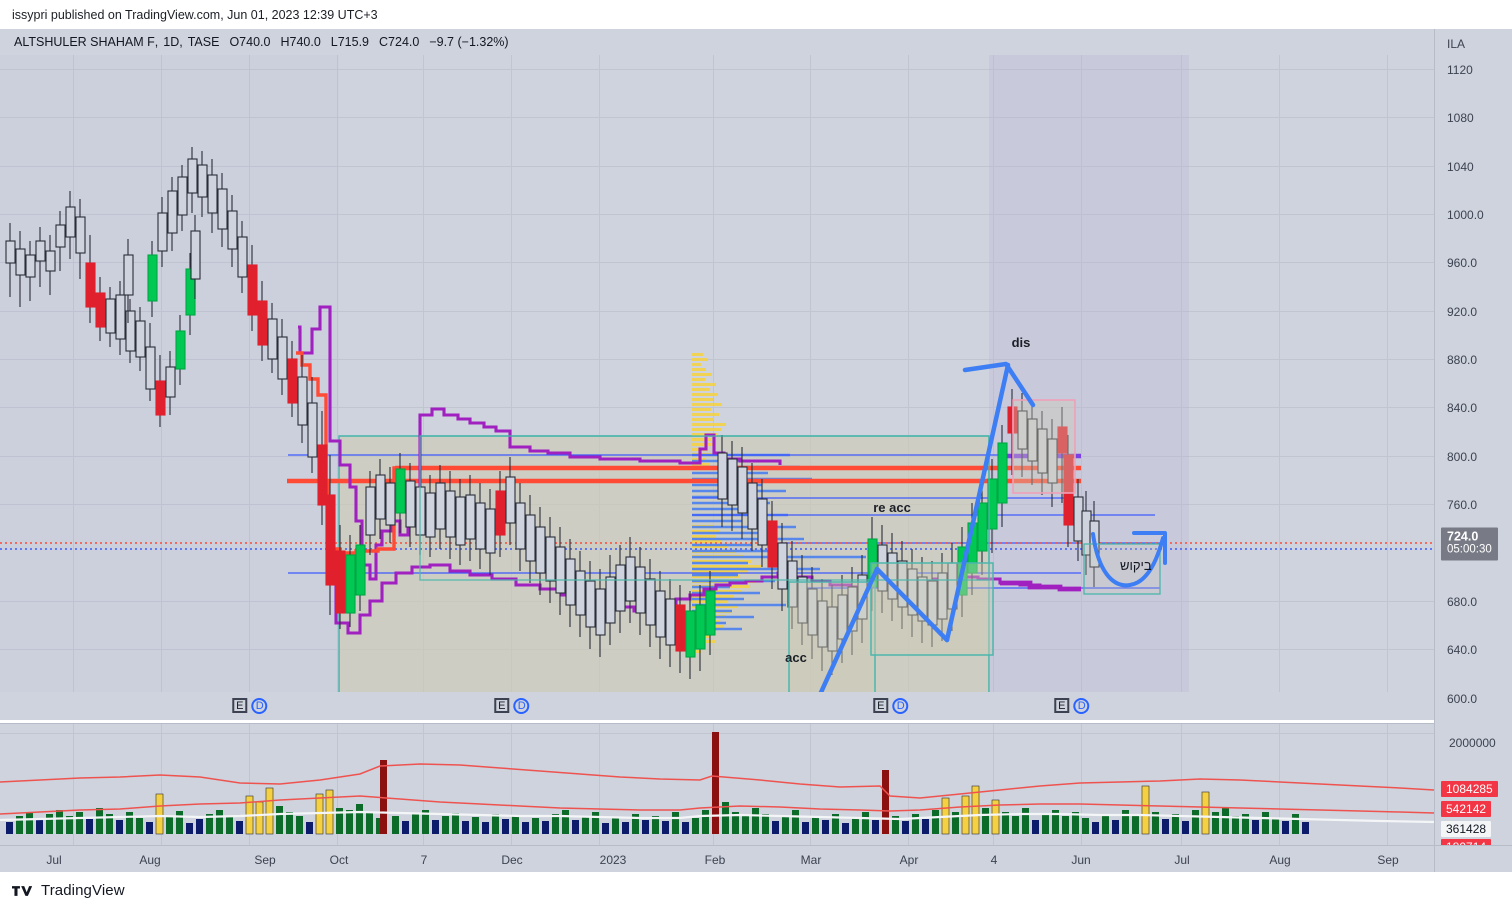  Describe the element at coordinates (350, 42) in the screenshot. I see `legend-low: L715.9` at that location.